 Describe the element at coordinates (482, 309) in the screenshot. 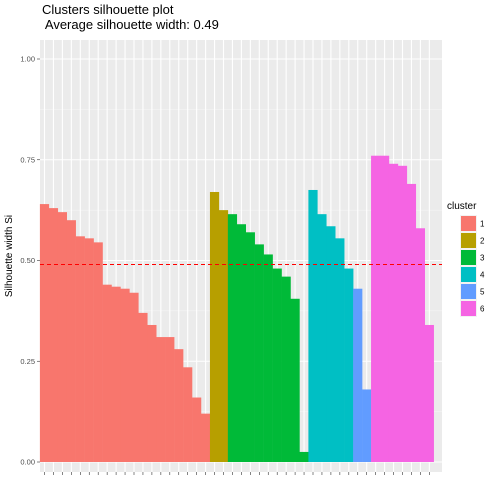

I see `legend-label-6: 6` at that location.